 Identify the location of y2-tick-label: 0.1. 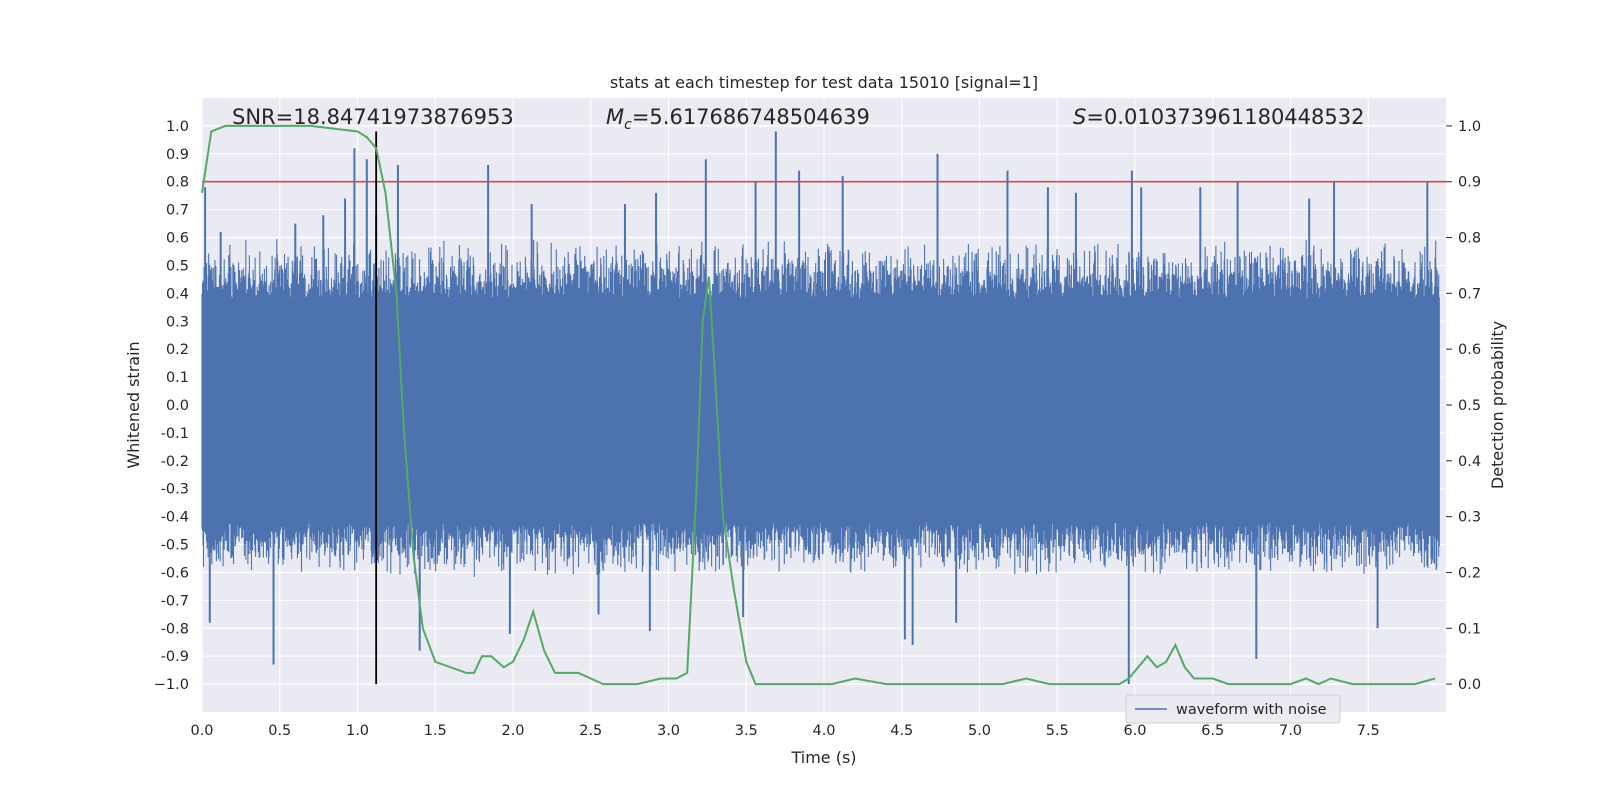
(1469, 629).